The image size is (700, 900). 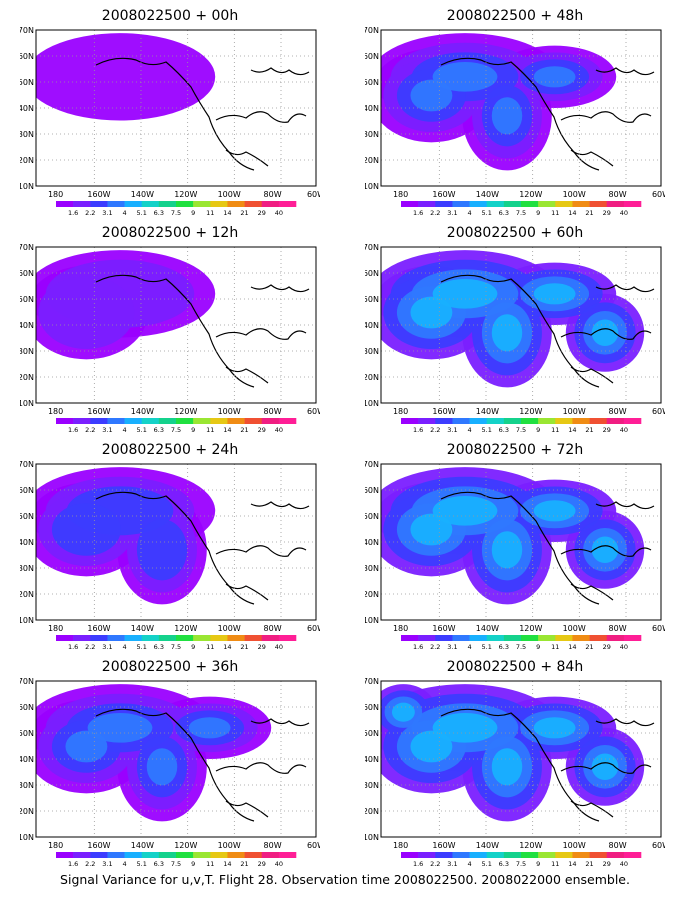 I want to click on plot-frame, so click(x=521, y=108).